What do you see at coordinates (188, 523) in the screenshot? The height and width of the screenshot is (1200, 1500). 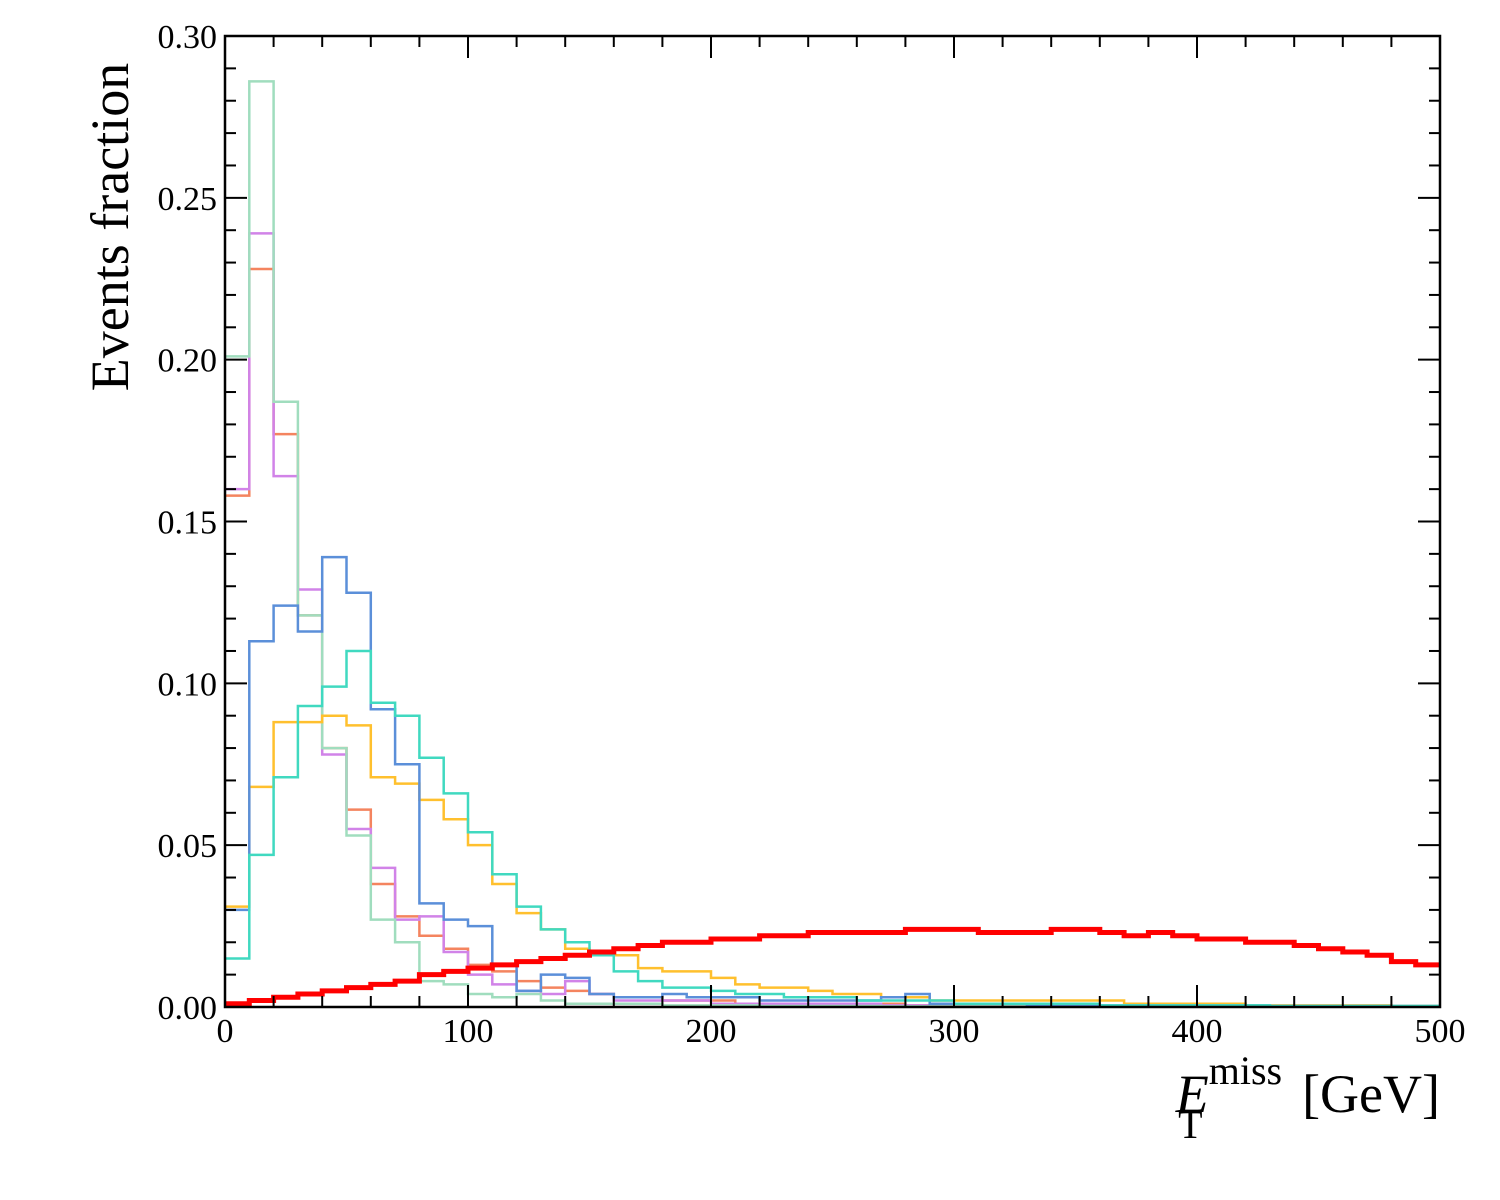 I see `y-tick-label: 0.15` at bounding box center [188, 523].